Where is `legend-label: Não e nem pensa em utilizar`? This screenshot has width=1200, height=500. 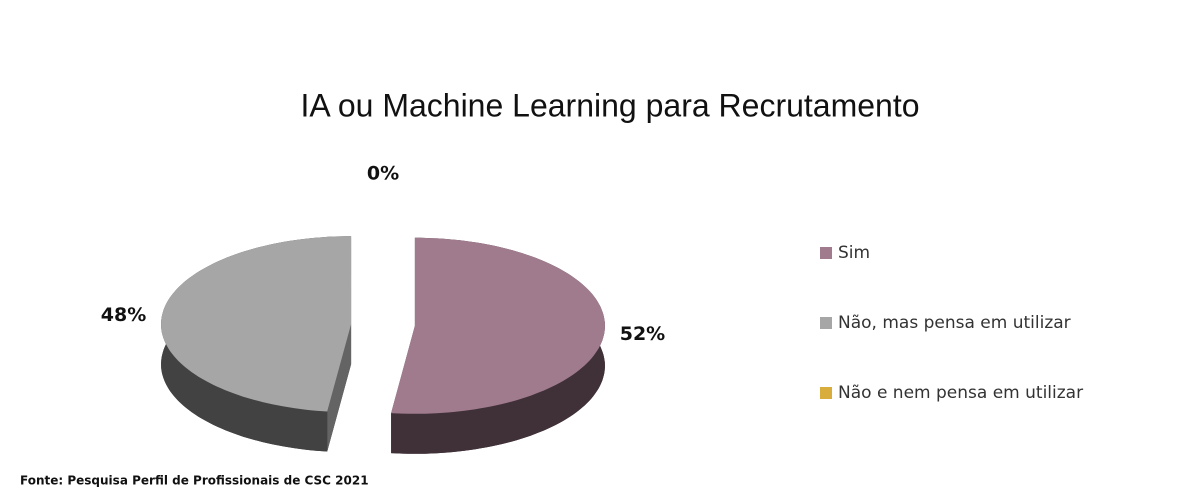 legend-label: Não e nem pensa em utilizar is located at coordinates (960, 393).